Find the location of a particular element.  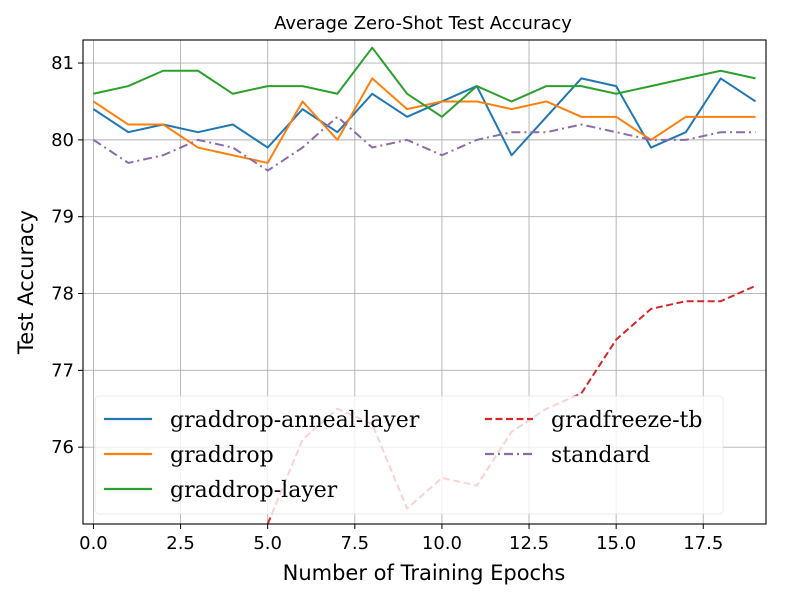

chart-title: Average Zero-Shot Test Accuracy is located at coordinates (423, 23).